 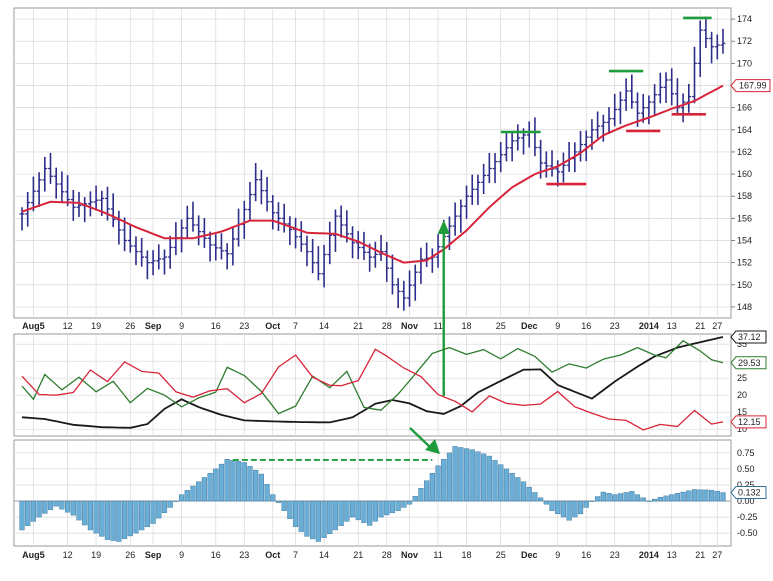 I want to click on price-date-label: Sep, so click(x=153, y=326).